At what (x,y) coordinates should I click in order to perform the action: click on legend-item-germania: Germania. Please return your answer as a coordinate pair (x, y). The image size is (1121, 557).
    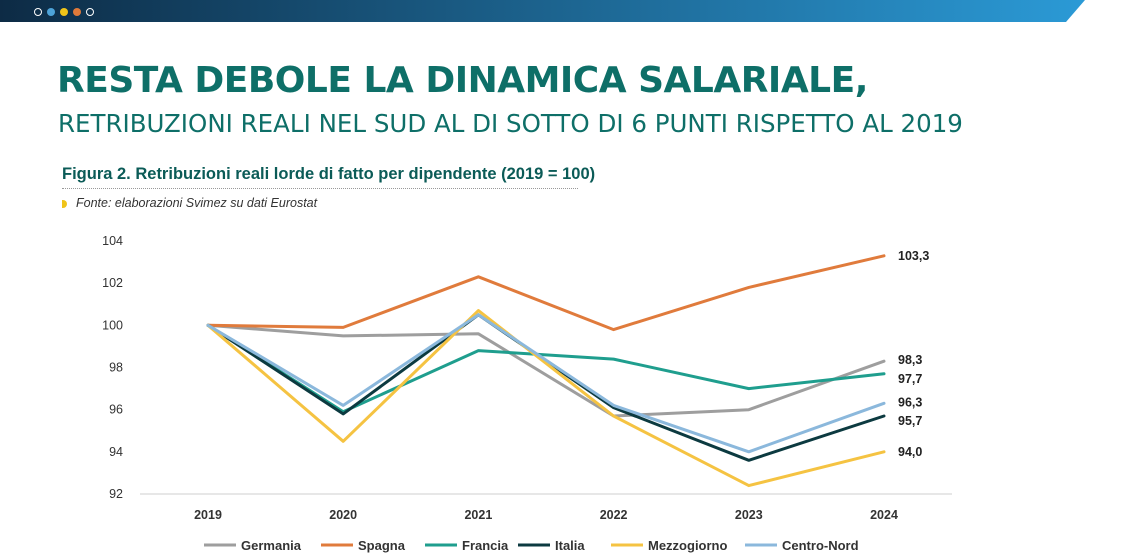
    Looking at the image, I should click on (253, 545).